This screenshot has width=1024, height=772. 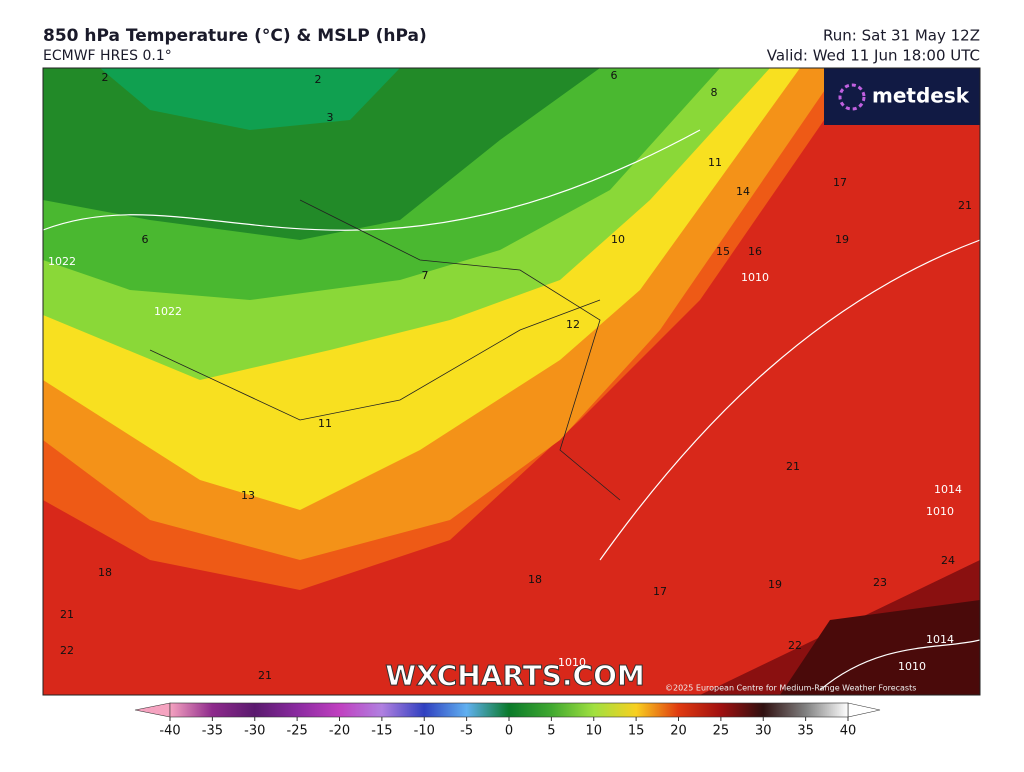 I want to click on colorbar-tick-label: -35, so click(x=212, y=731).